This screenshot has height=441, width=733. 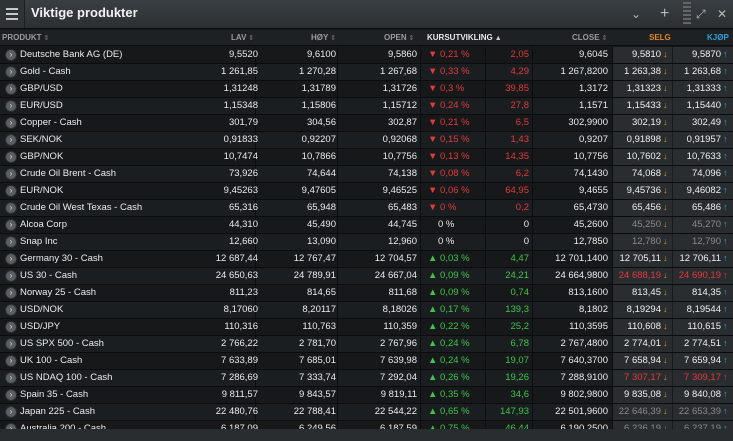 What do you see at coordinates (62, 343) in the screenshot?
I see `product-name: US SPX 500 - Cash` at bounding box center [62, 343].